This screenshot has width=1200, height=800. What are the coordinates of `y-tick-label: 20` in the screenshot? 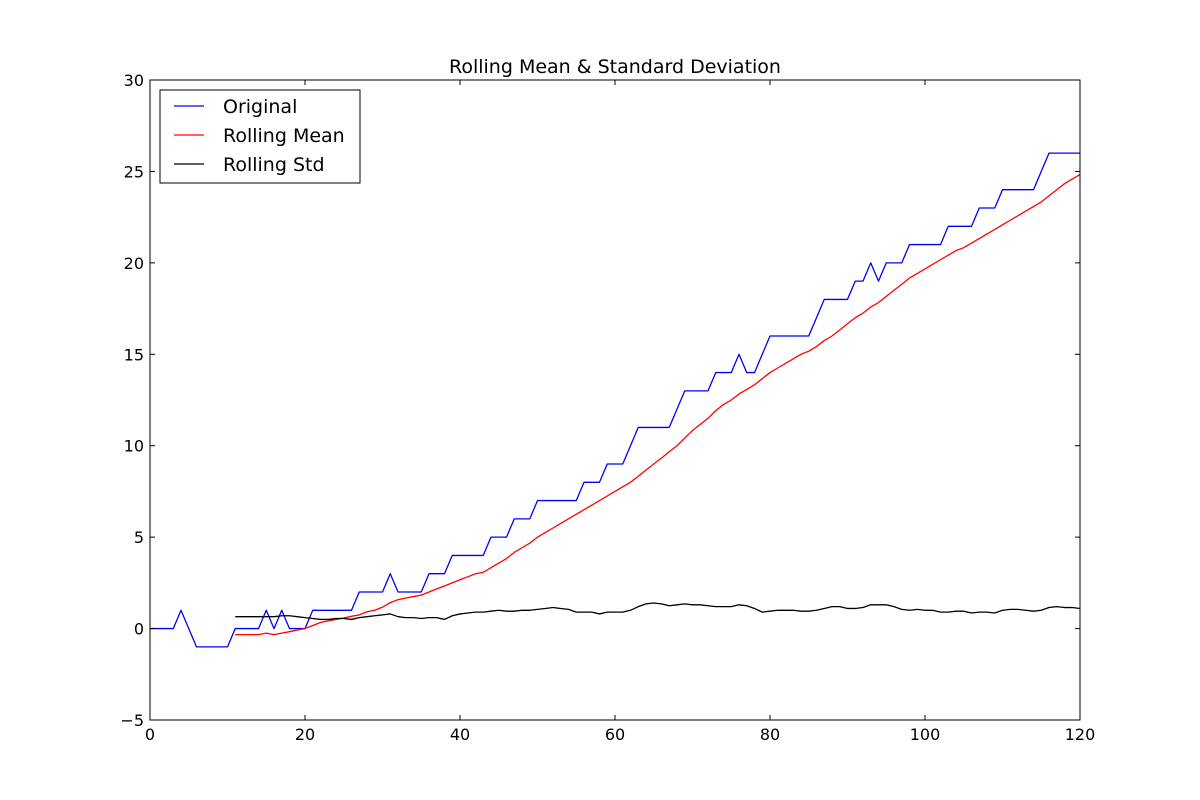 It's located at (134, 263).